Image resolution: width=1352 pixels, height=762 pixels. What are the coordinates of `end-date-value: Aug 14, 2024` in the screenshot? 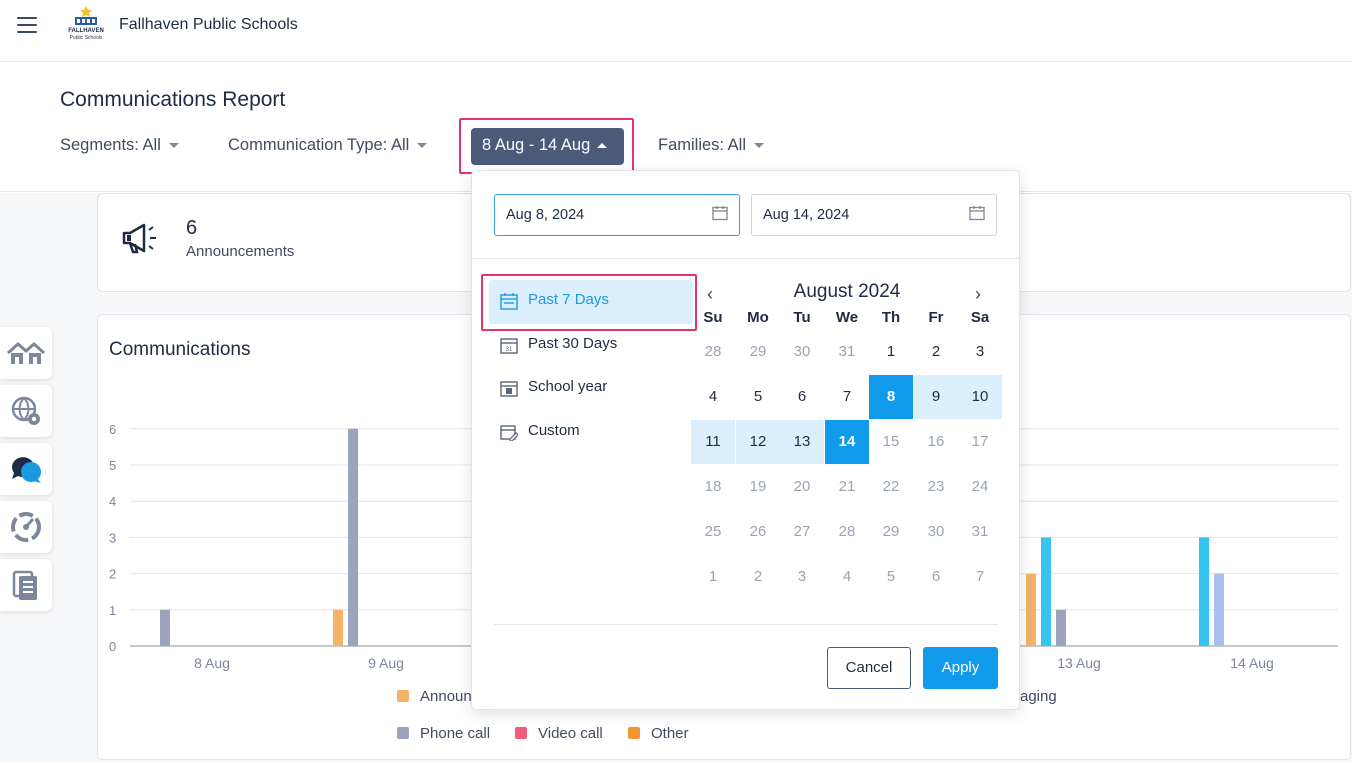 It's located at (806, 215).